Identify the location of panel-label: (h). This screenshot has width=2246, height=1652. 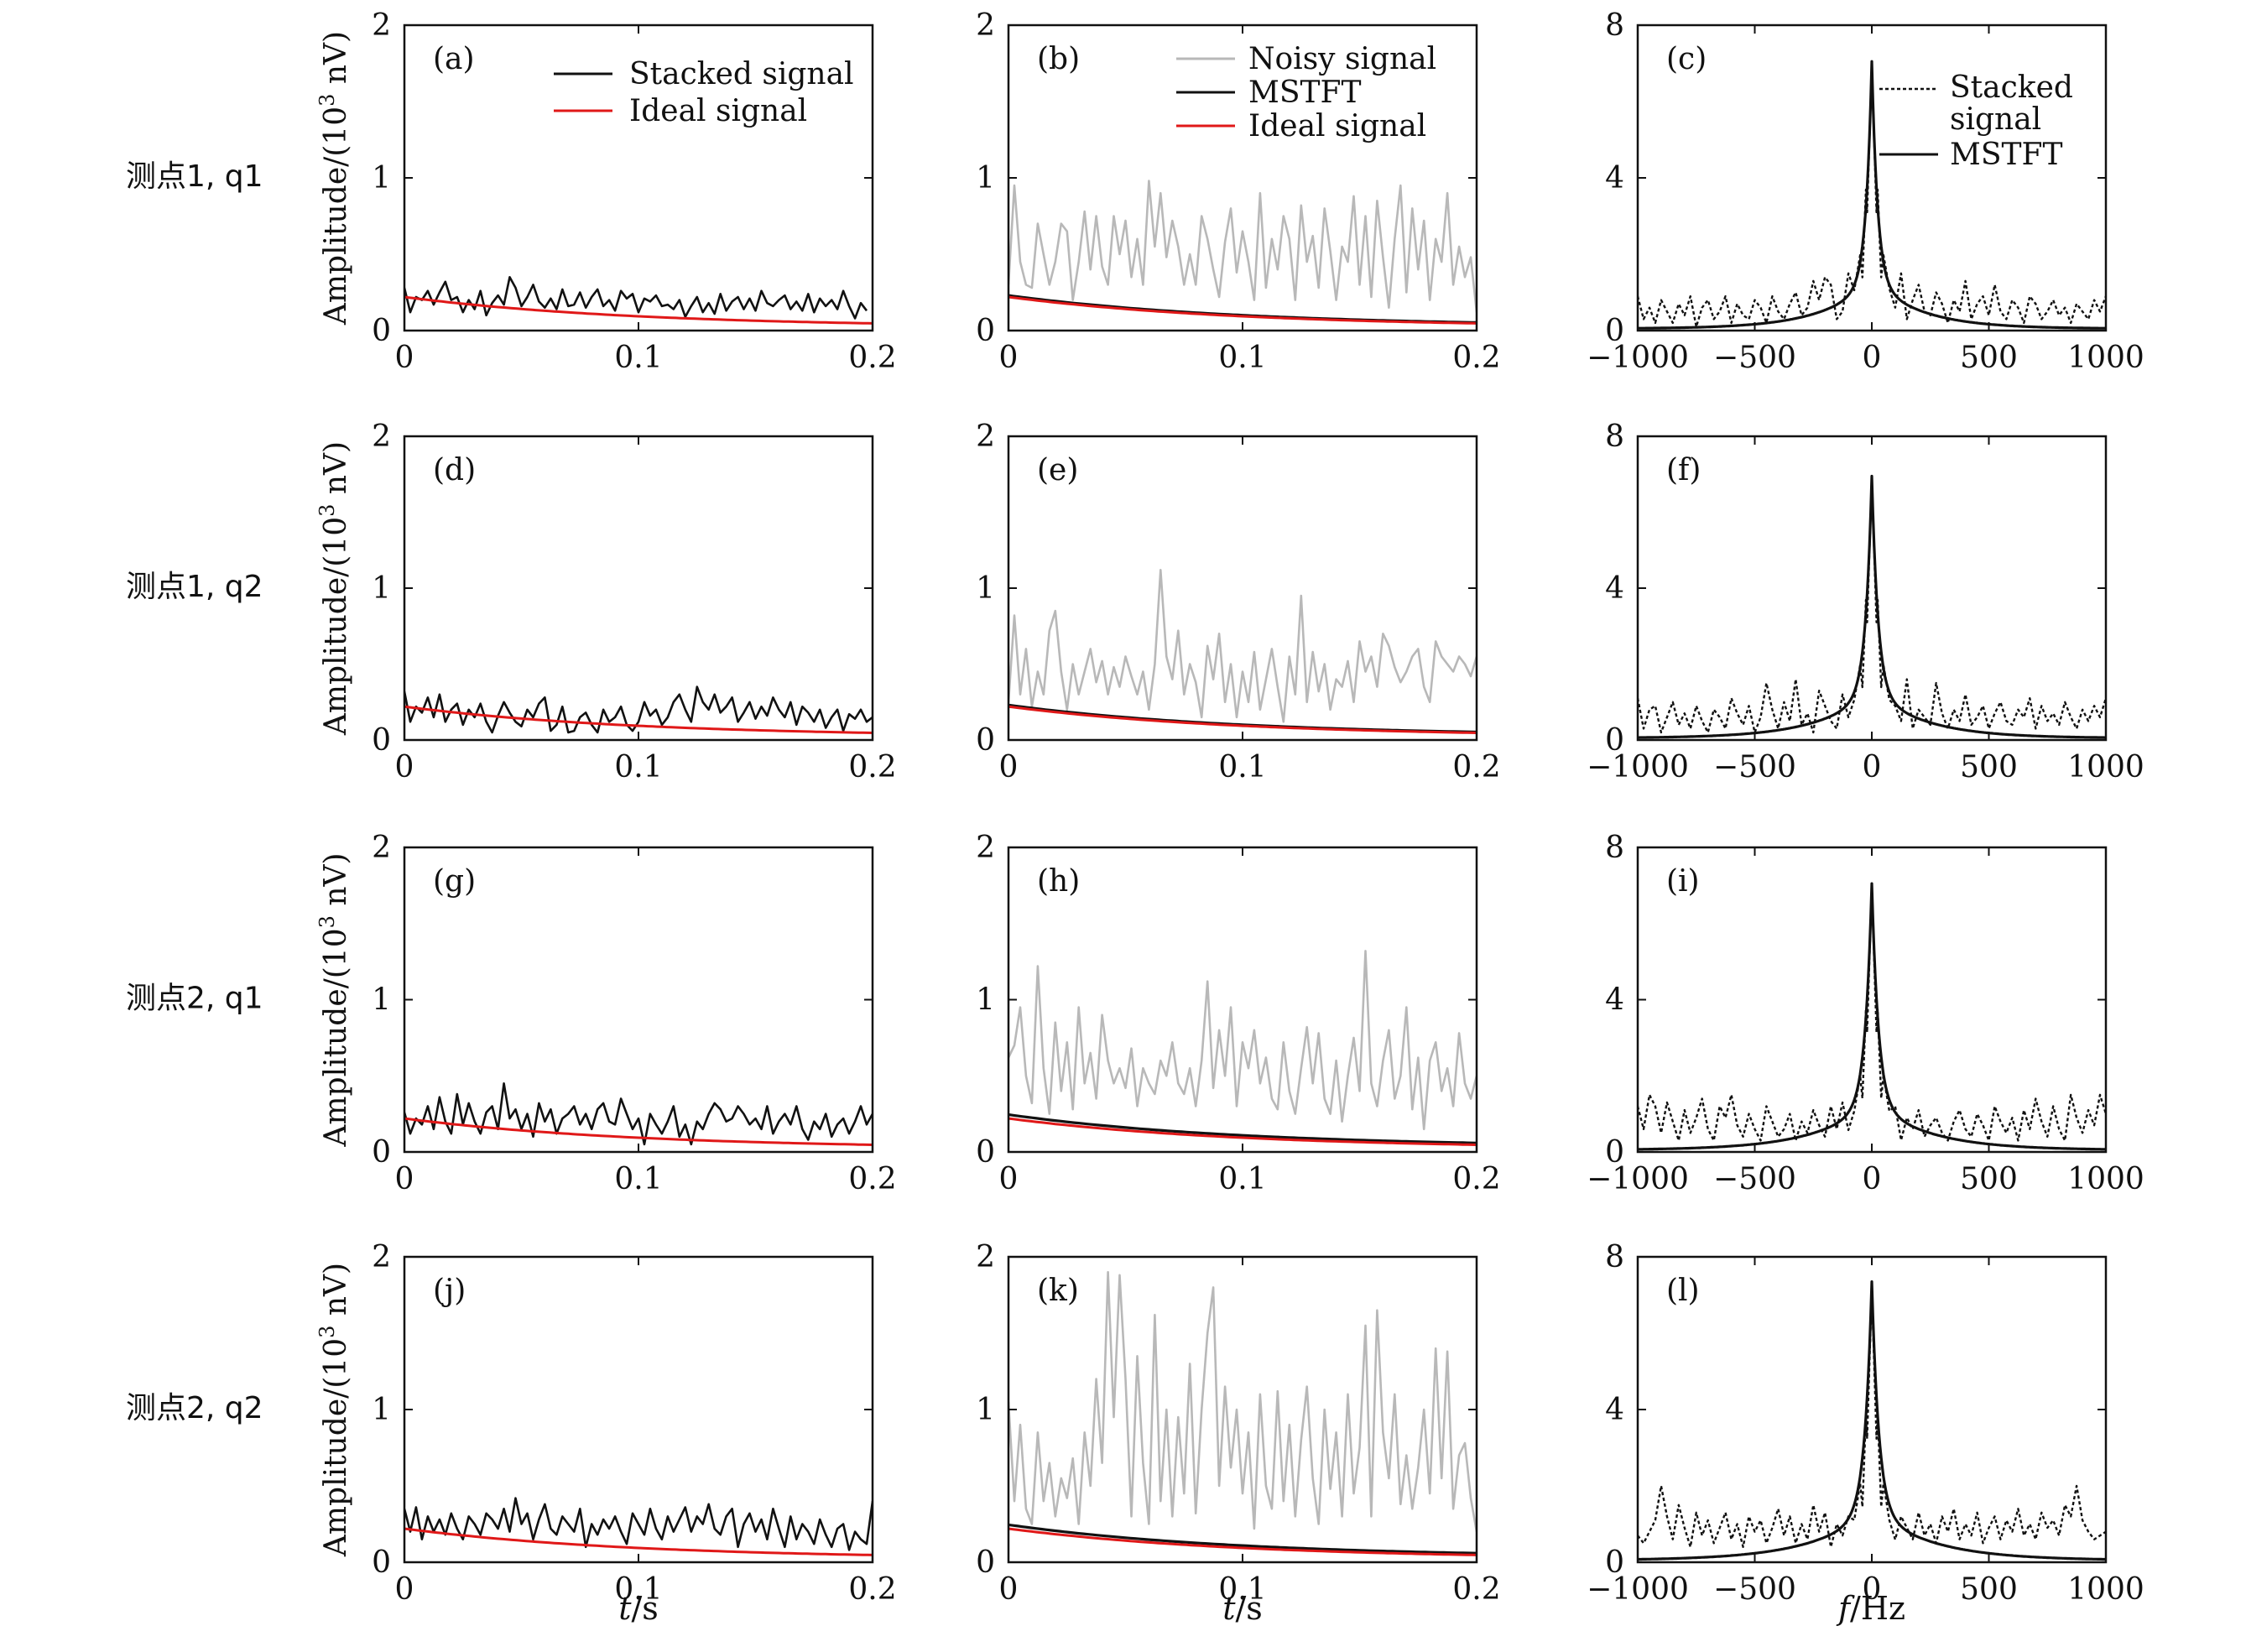
(1058, 882).